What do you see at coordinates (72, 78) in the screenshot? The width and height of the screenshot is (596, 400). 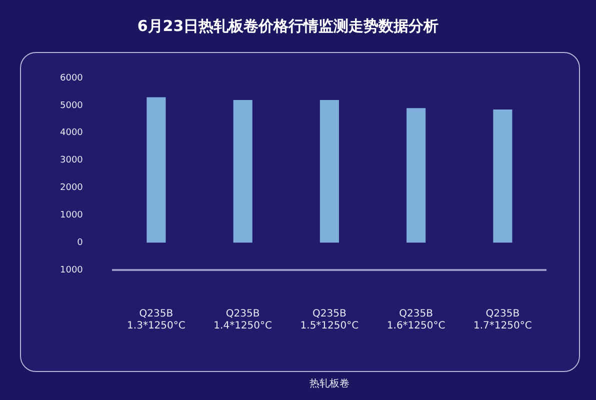 I see `y-tick-label: 6000` at bounding box center [72, 78].